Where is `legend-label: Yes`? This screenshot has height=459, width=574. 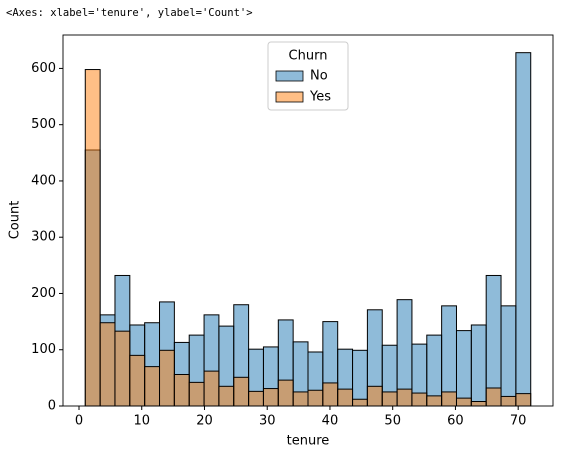 legend-label: Yes is located at coordinates (320, 97).